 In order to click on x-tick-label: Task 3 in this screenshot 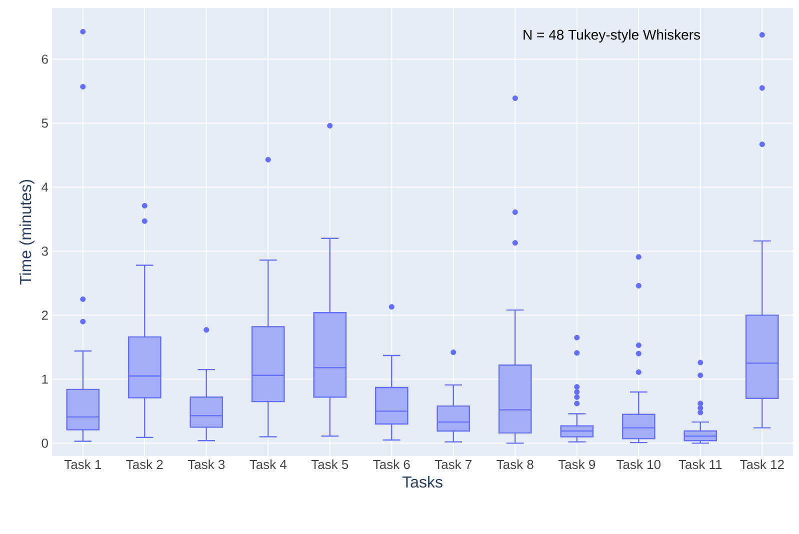, I will do `click(206, 465)`.